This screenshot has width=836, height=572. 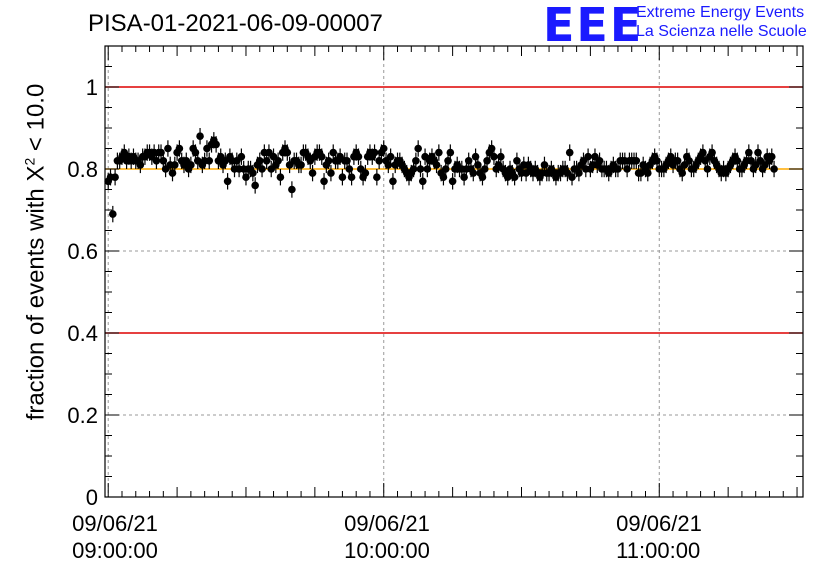 What do you see at coordinates (387, 550) in the screenshot?
I see `x-tick-time: 10:00:00` at bounding box center [387, 550].